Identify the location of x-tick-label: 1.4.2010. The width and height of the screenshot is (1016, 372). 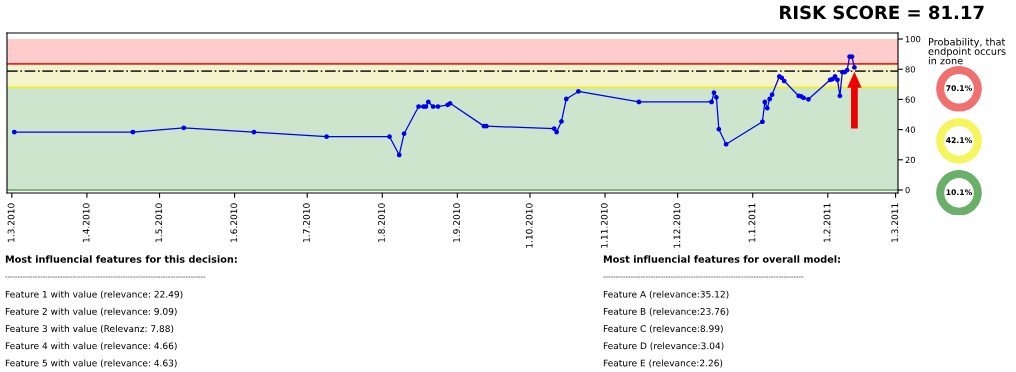
(86, 222).